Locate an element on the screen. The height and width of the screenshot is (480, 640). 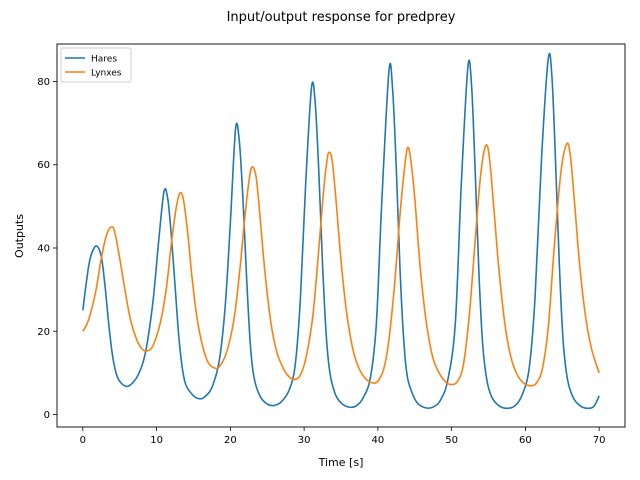
x-tick-label: 50 is located at coordinates (451, 440).